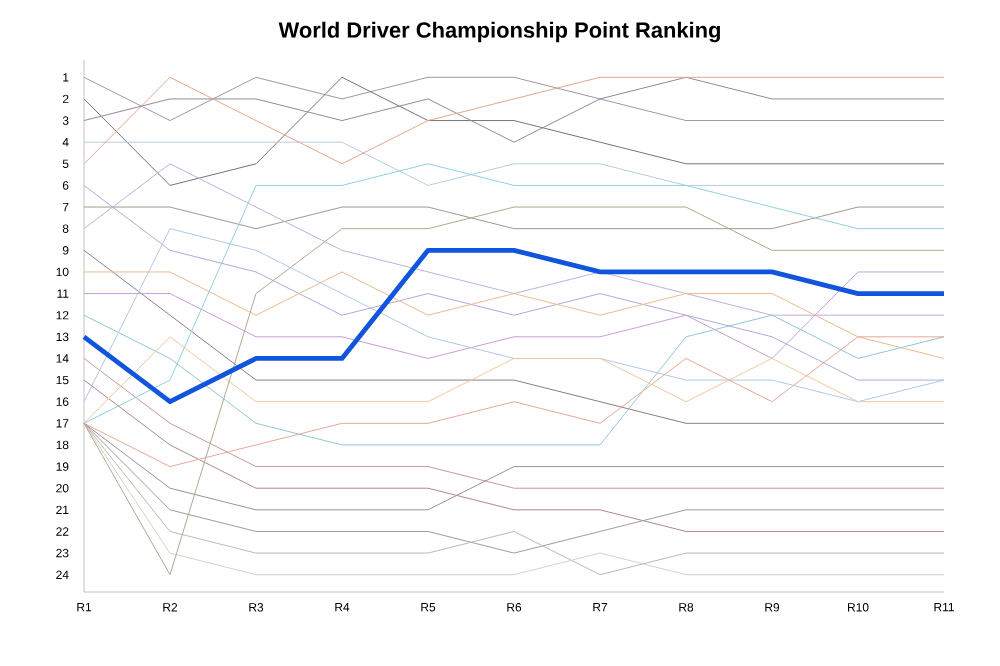  Describe the element at coordinates (499, 32) in the screenshot. I see `chart-title: World Driver Championship Point Ranking` at that location.